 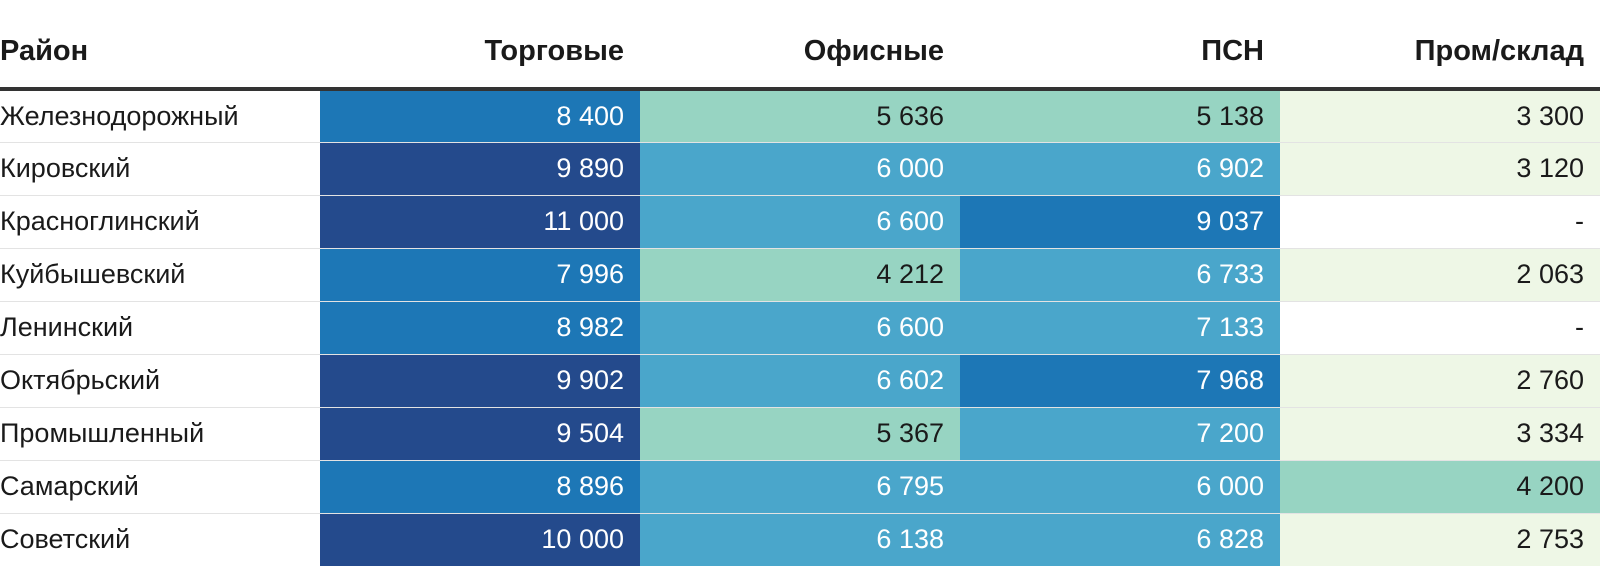 What do you see at coordinates (1120, 381) in the screenshot?
I see `cell-psn: 7 968` at bounding box center [1120, 381].